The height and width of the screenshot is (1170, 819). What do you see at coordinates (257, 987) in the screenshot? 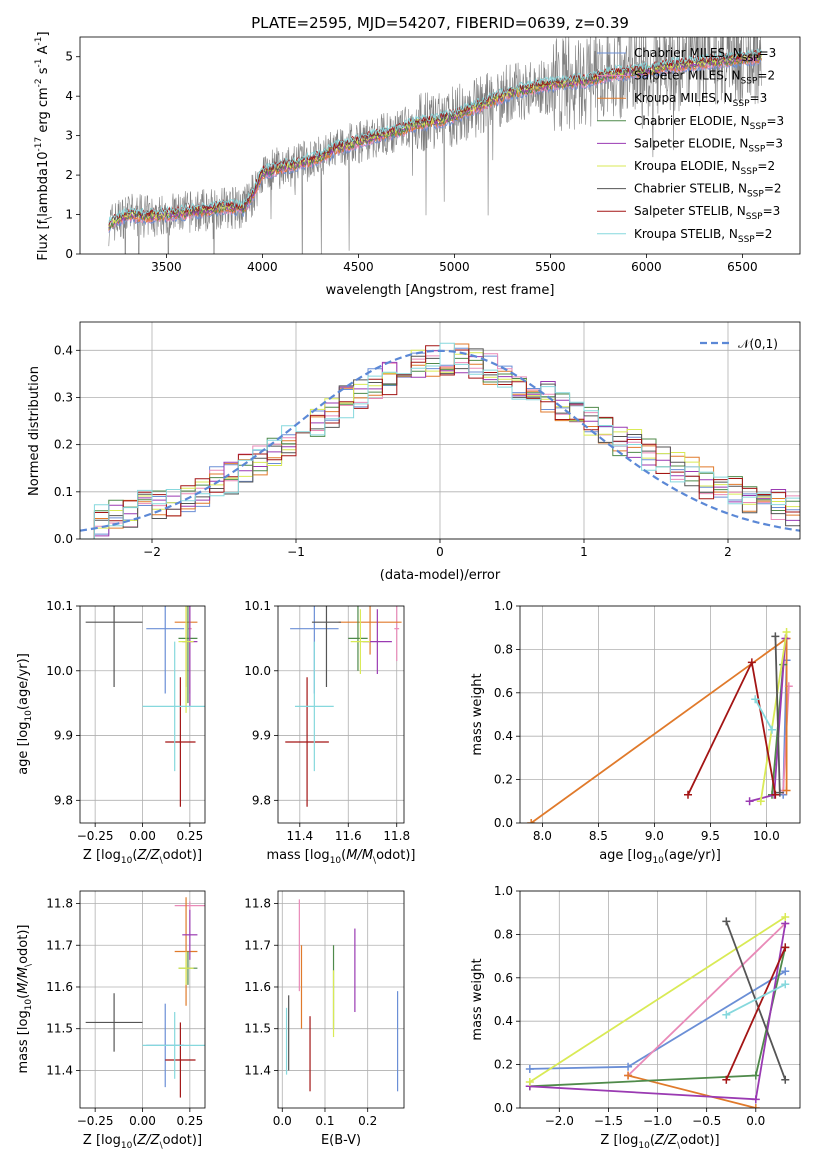
I see `ebvmass-ytick-label: 11.6` at bounding box center [257, 987].